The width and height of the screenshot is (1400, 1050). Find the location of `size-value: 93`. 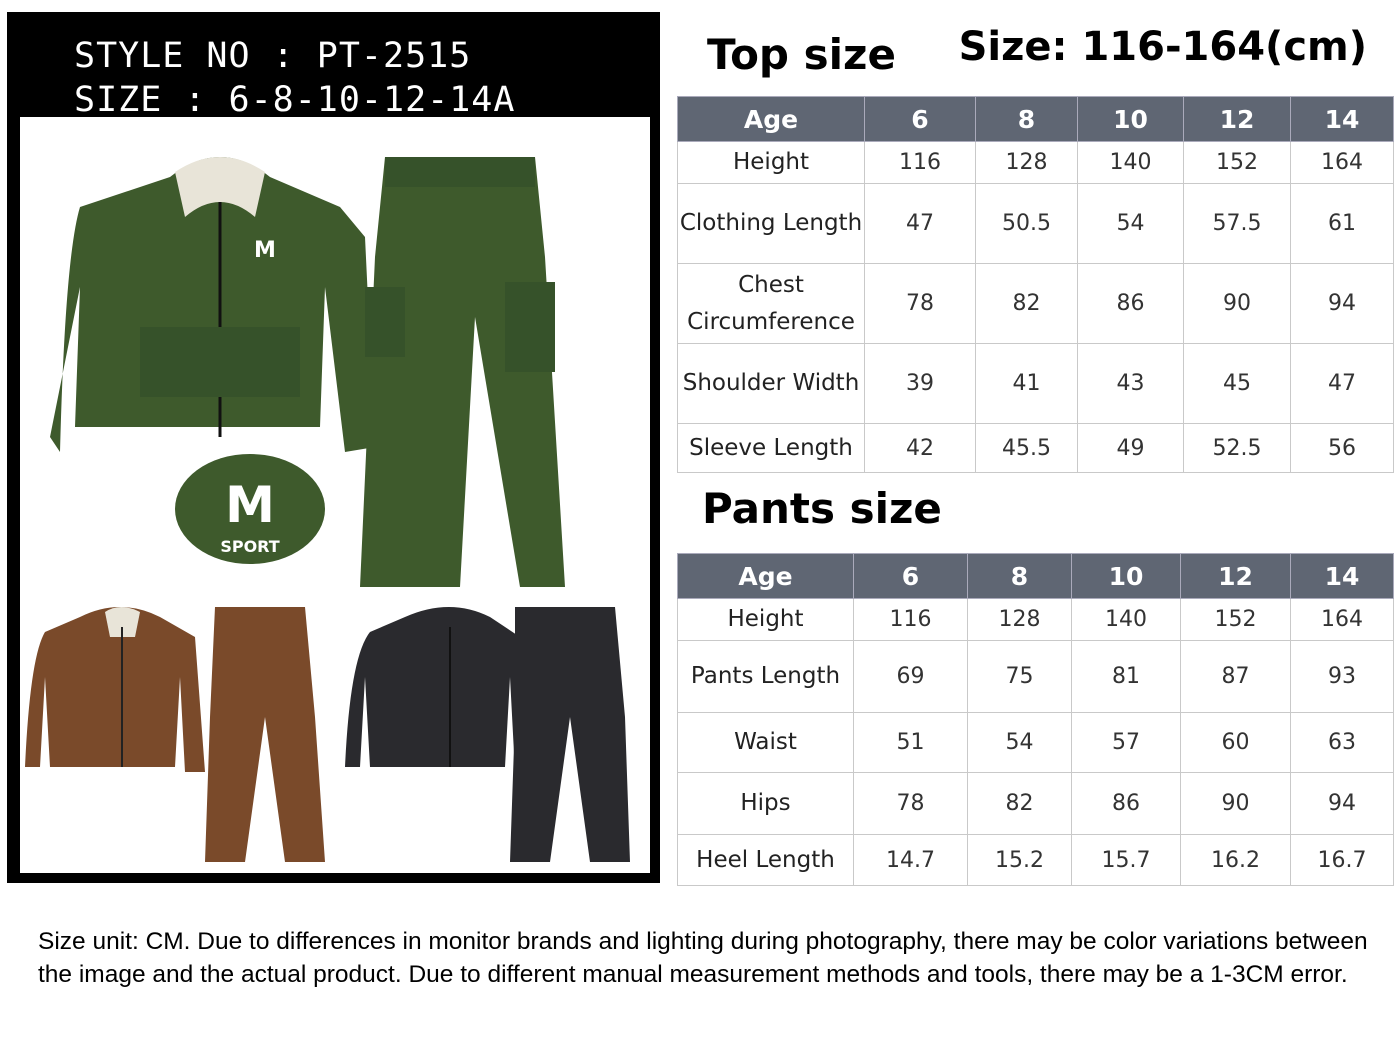

size-value: 93 is located at coordinates (1342, 676).